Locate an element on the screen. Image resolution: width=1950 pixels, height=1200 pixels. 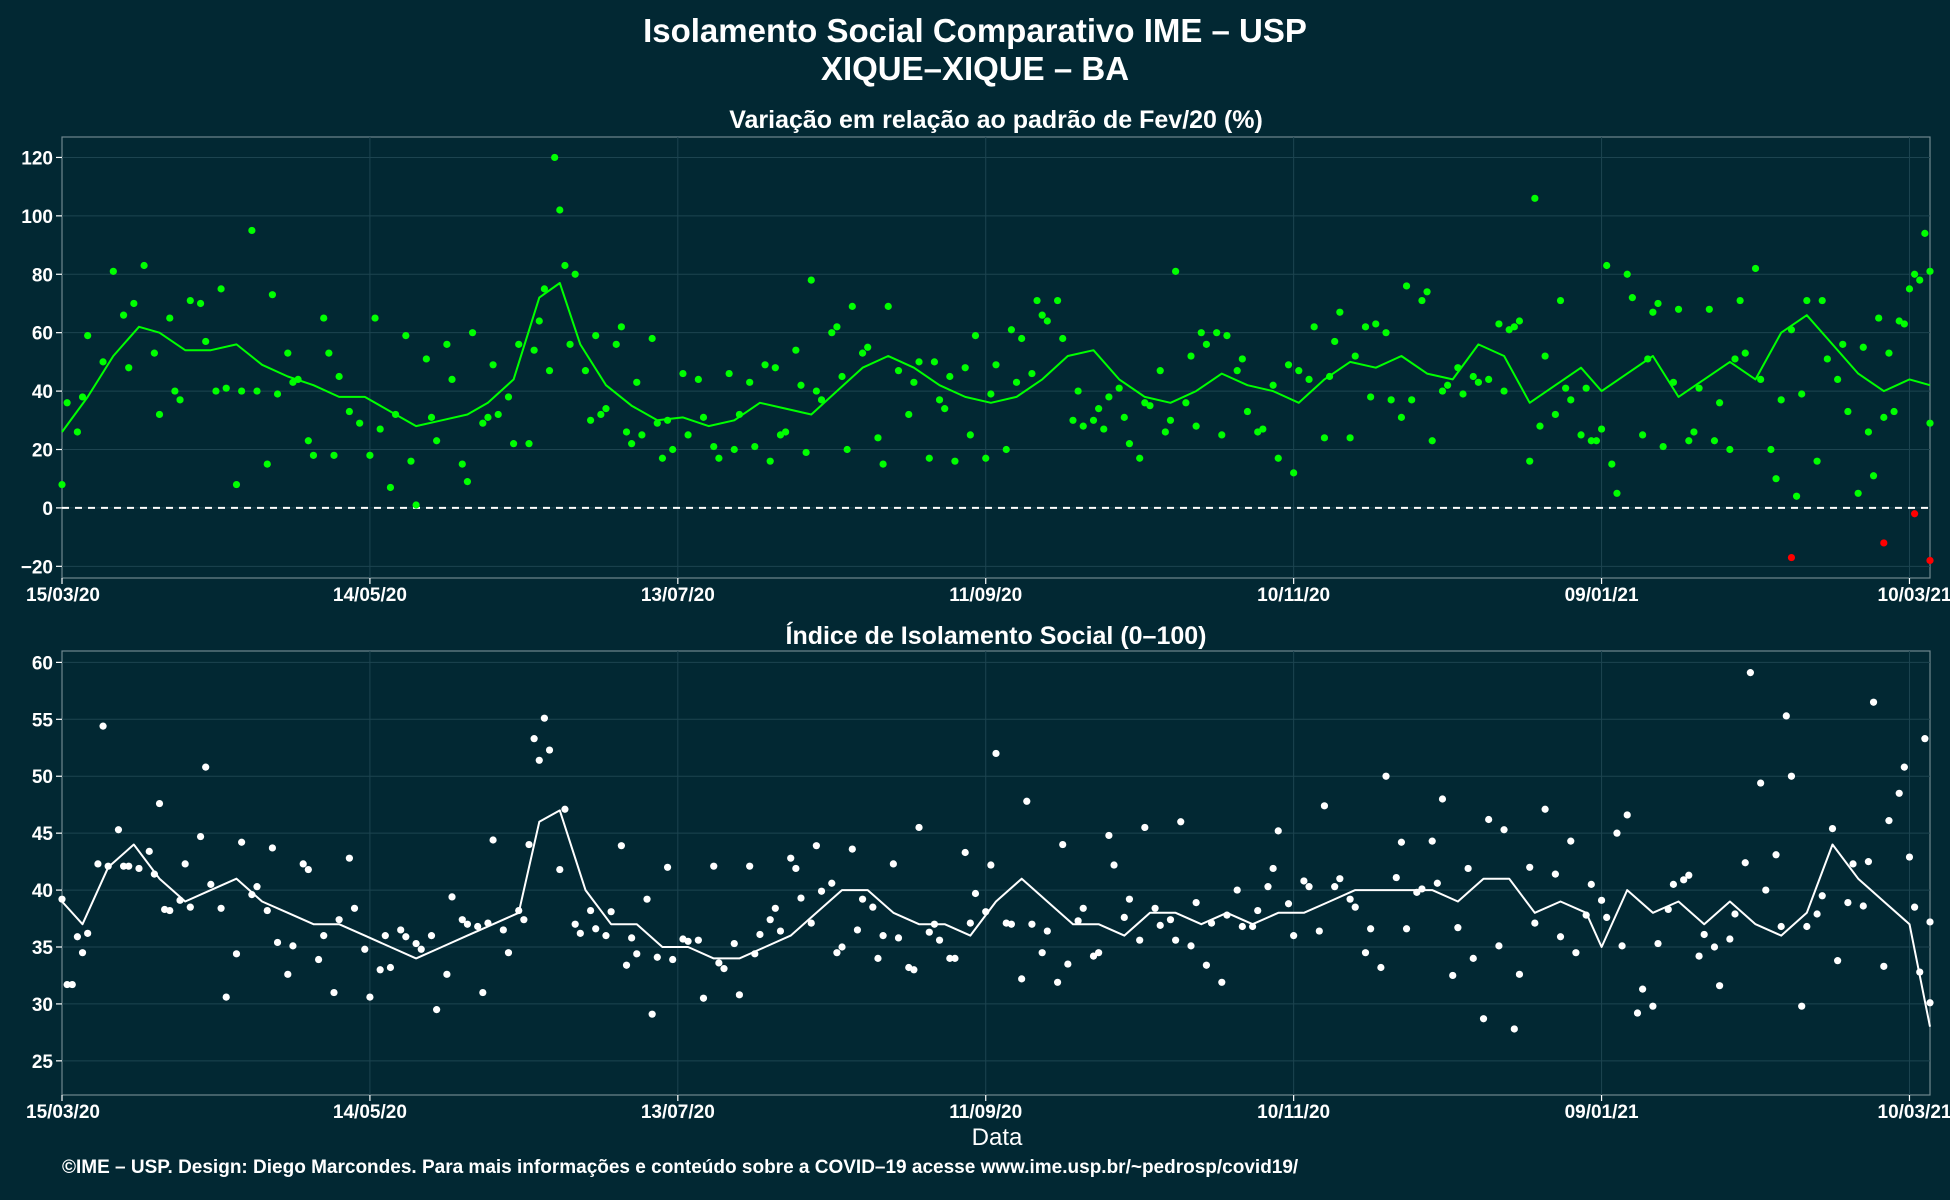
top-x-tick-label: 15/03/20 is located at coordinates (63, 595).